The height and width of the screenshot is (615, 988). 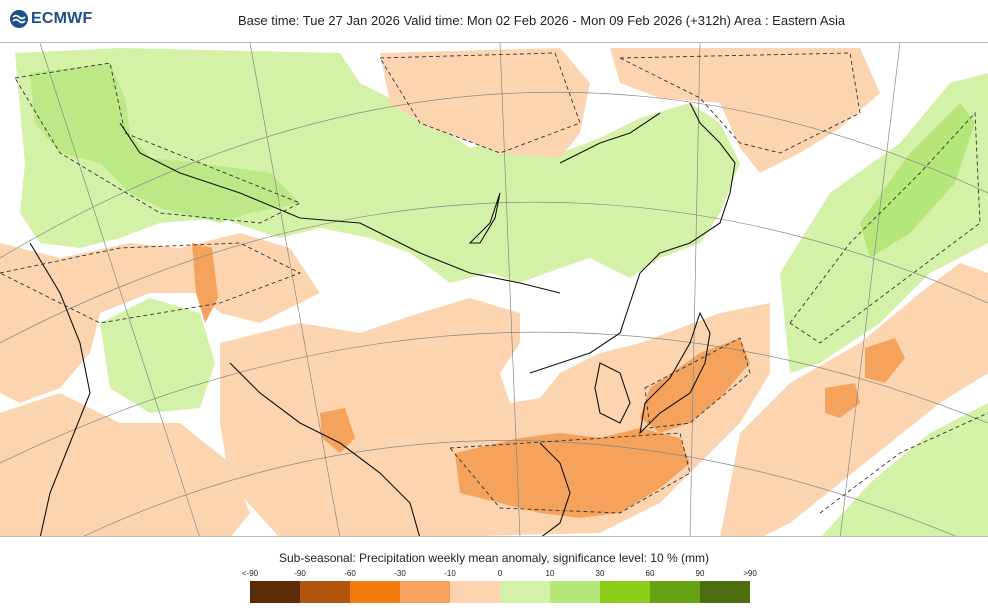 I want to click on strong-dry-ocean-a, so click(x=842, y=400).